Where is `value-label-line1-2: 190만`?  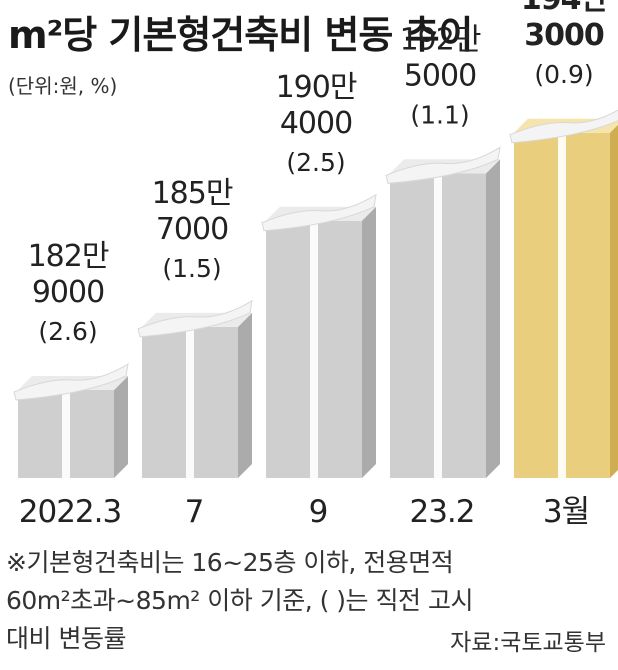 value-label-line1-2: 190만 is located at coordinates (316, 87).